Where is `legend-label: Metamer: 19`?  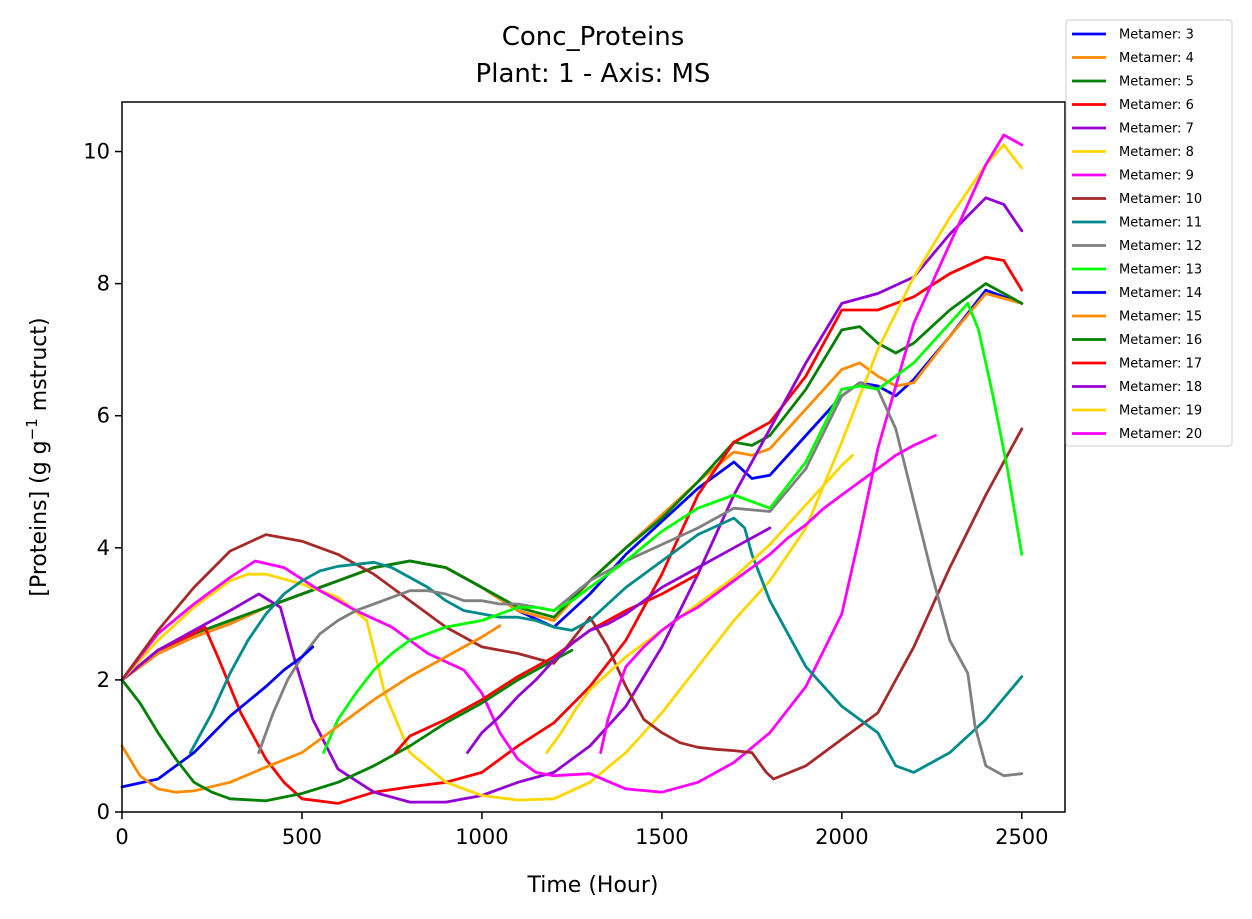 legend-label: Metamer: 19 is located at coordinates (1160, 411).